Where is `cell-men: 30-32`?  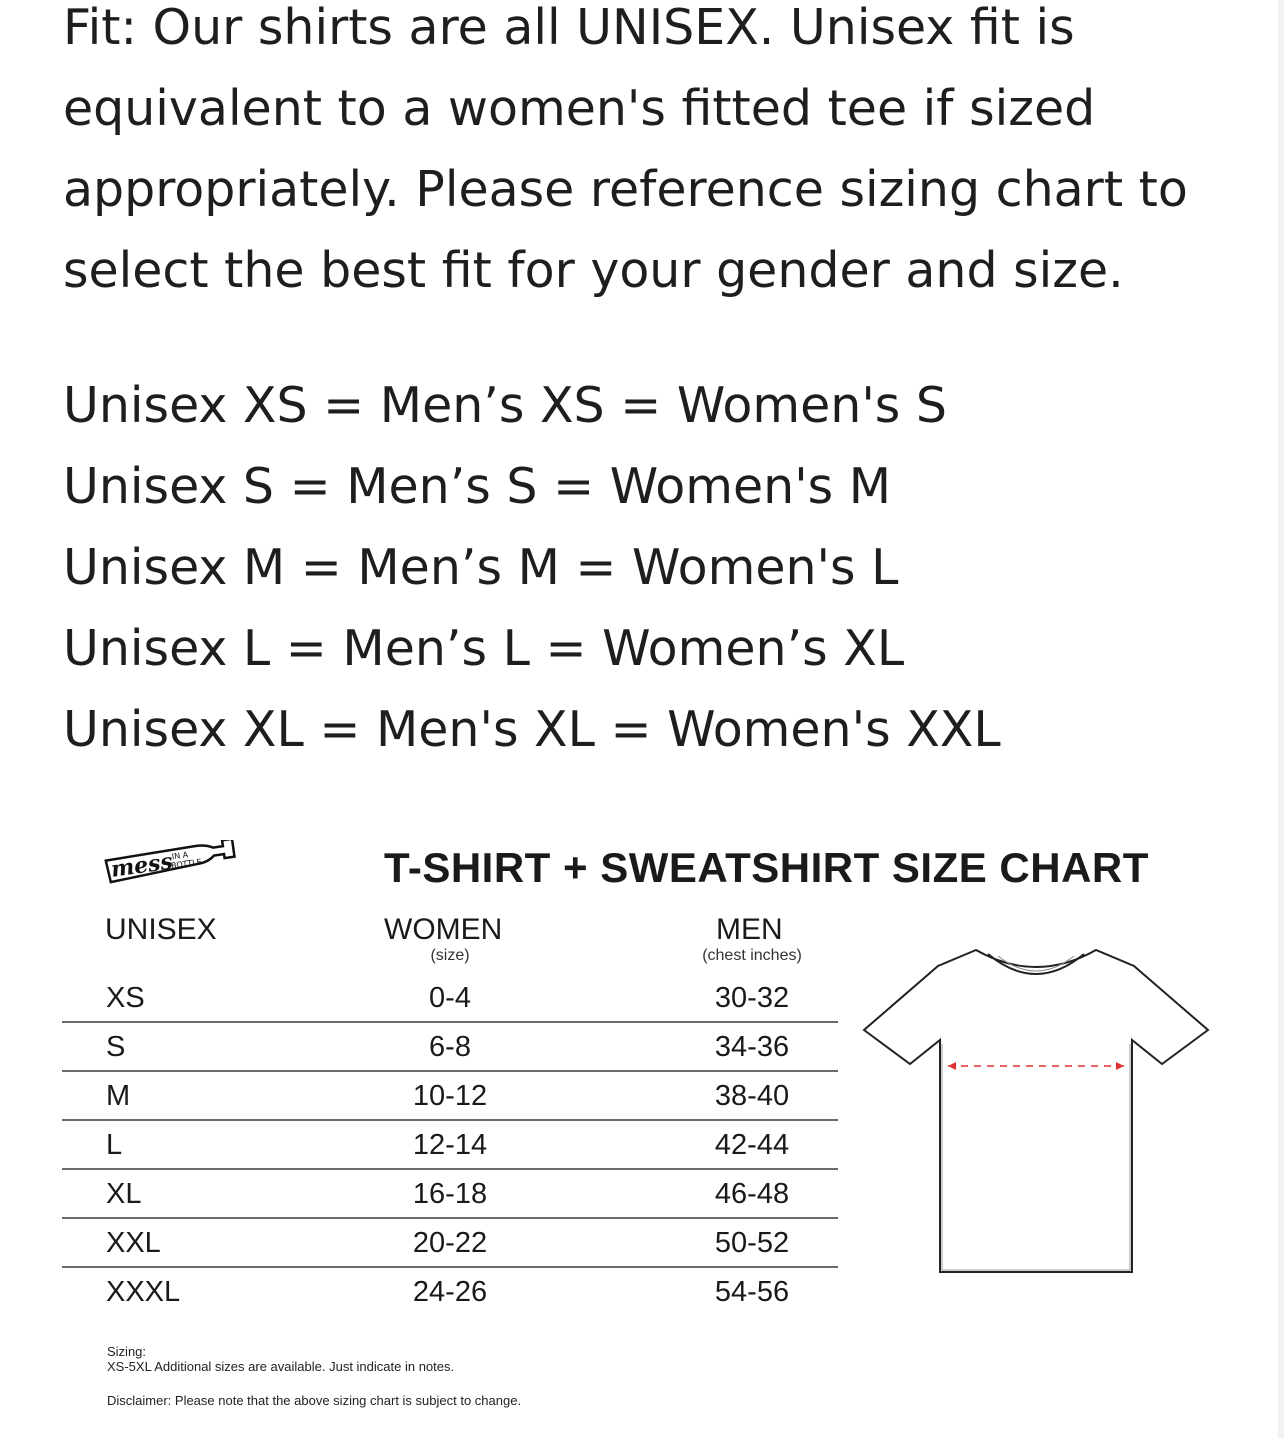
cell-men: 30-32 is located at coordinates (752, 998).